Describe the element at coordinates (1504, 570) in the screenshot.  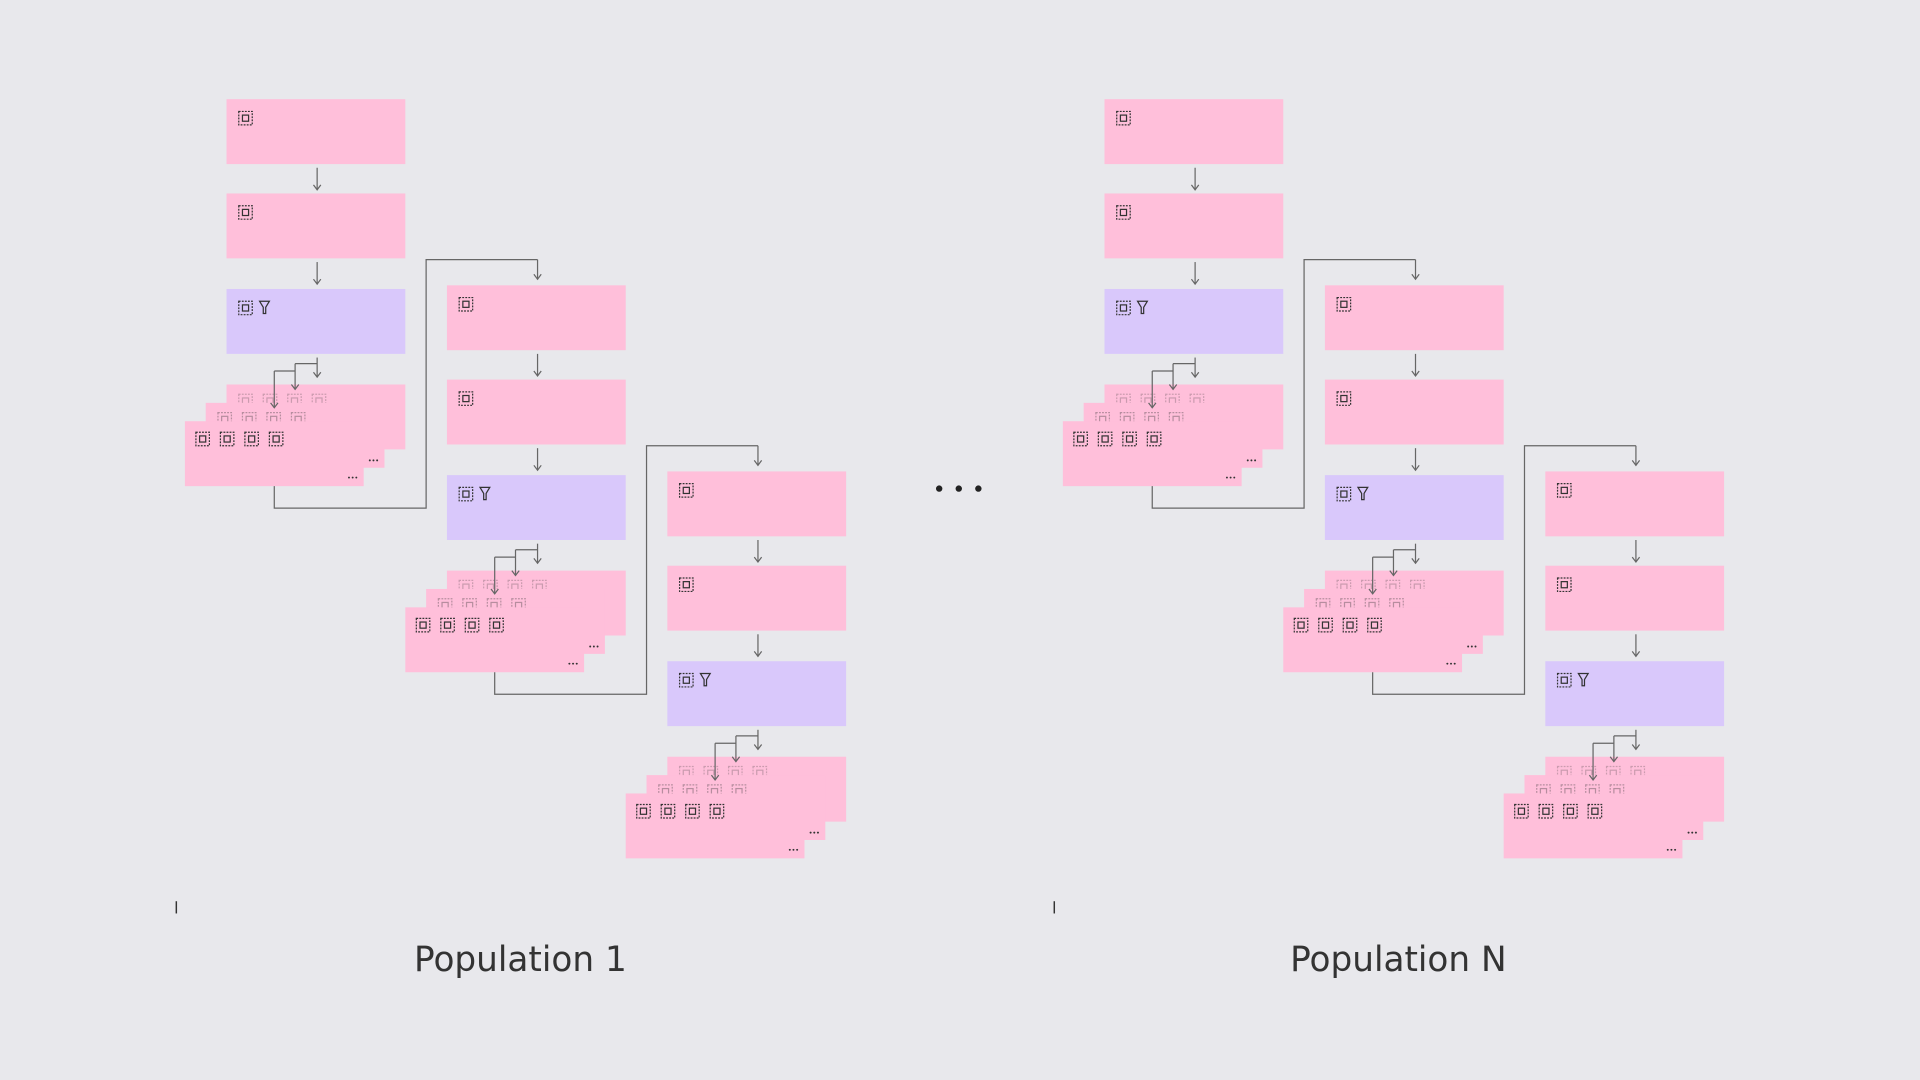
I see `connector` at that location.